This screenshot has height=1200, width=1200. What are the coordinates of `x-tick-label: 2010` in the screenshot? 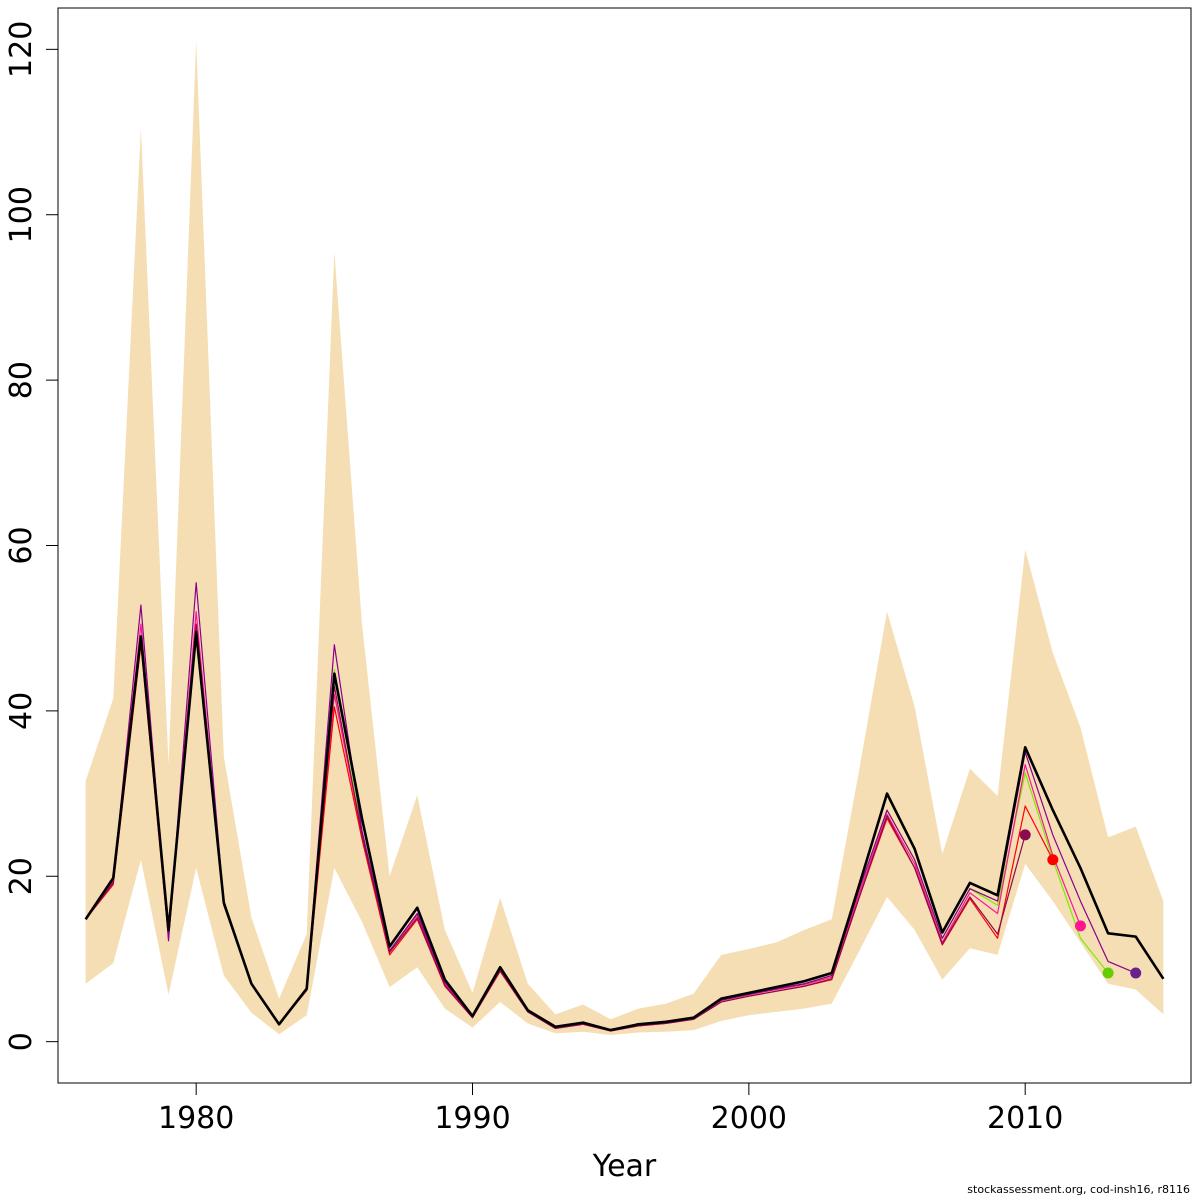 It's located at (1025, 1118).